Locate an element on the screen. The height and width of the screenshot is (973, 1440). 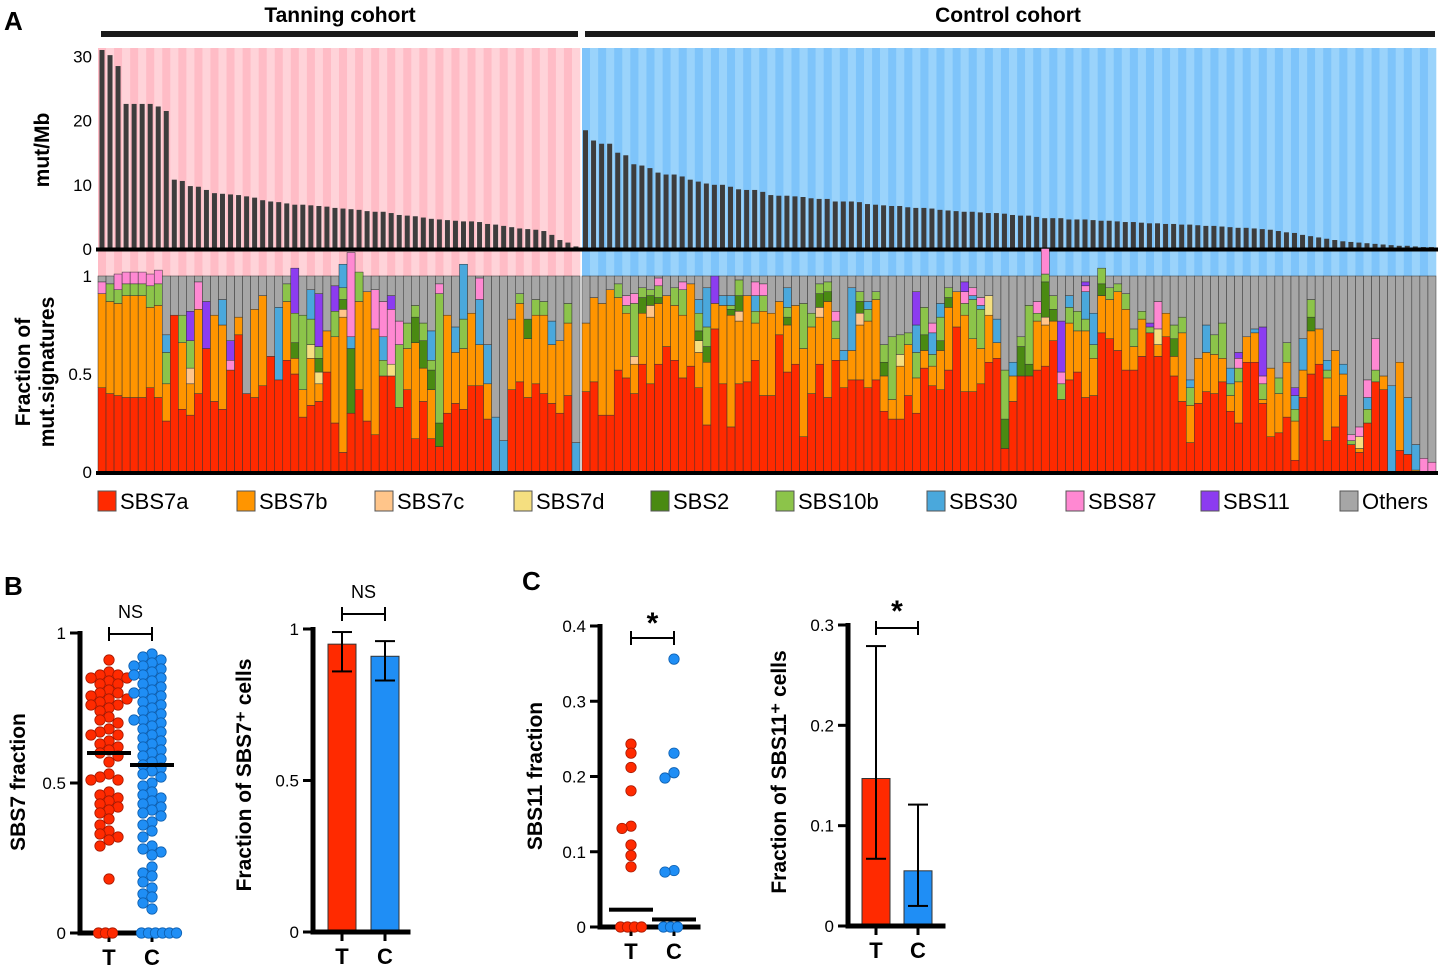
legend-label-sbs10b: SBS10b is located at coordinates (838, 501).